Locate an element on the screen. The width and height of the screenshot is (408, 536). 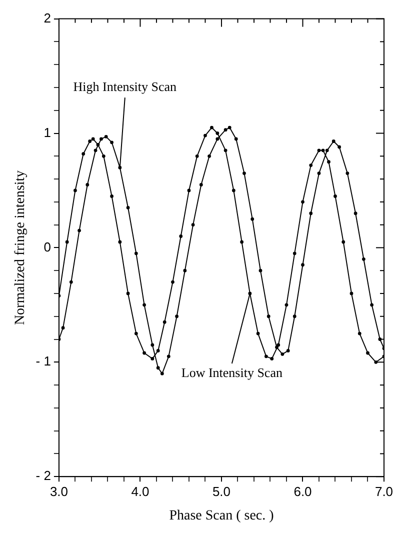
y-tick-label: 2 is located at coordinates (47, 18).